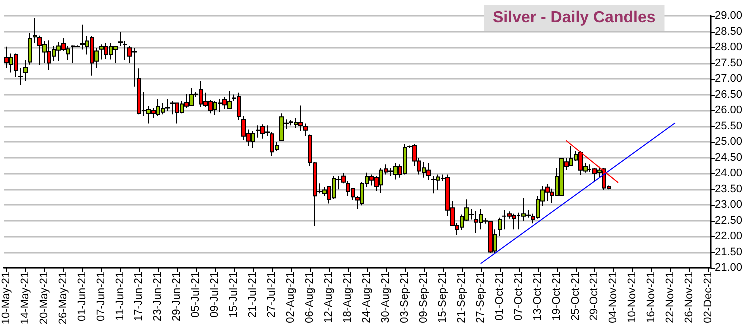 Image resolution: width=753 pixels, height=334 pixels. I want to click on y-tick-label: 23.50, so click(729, 189).